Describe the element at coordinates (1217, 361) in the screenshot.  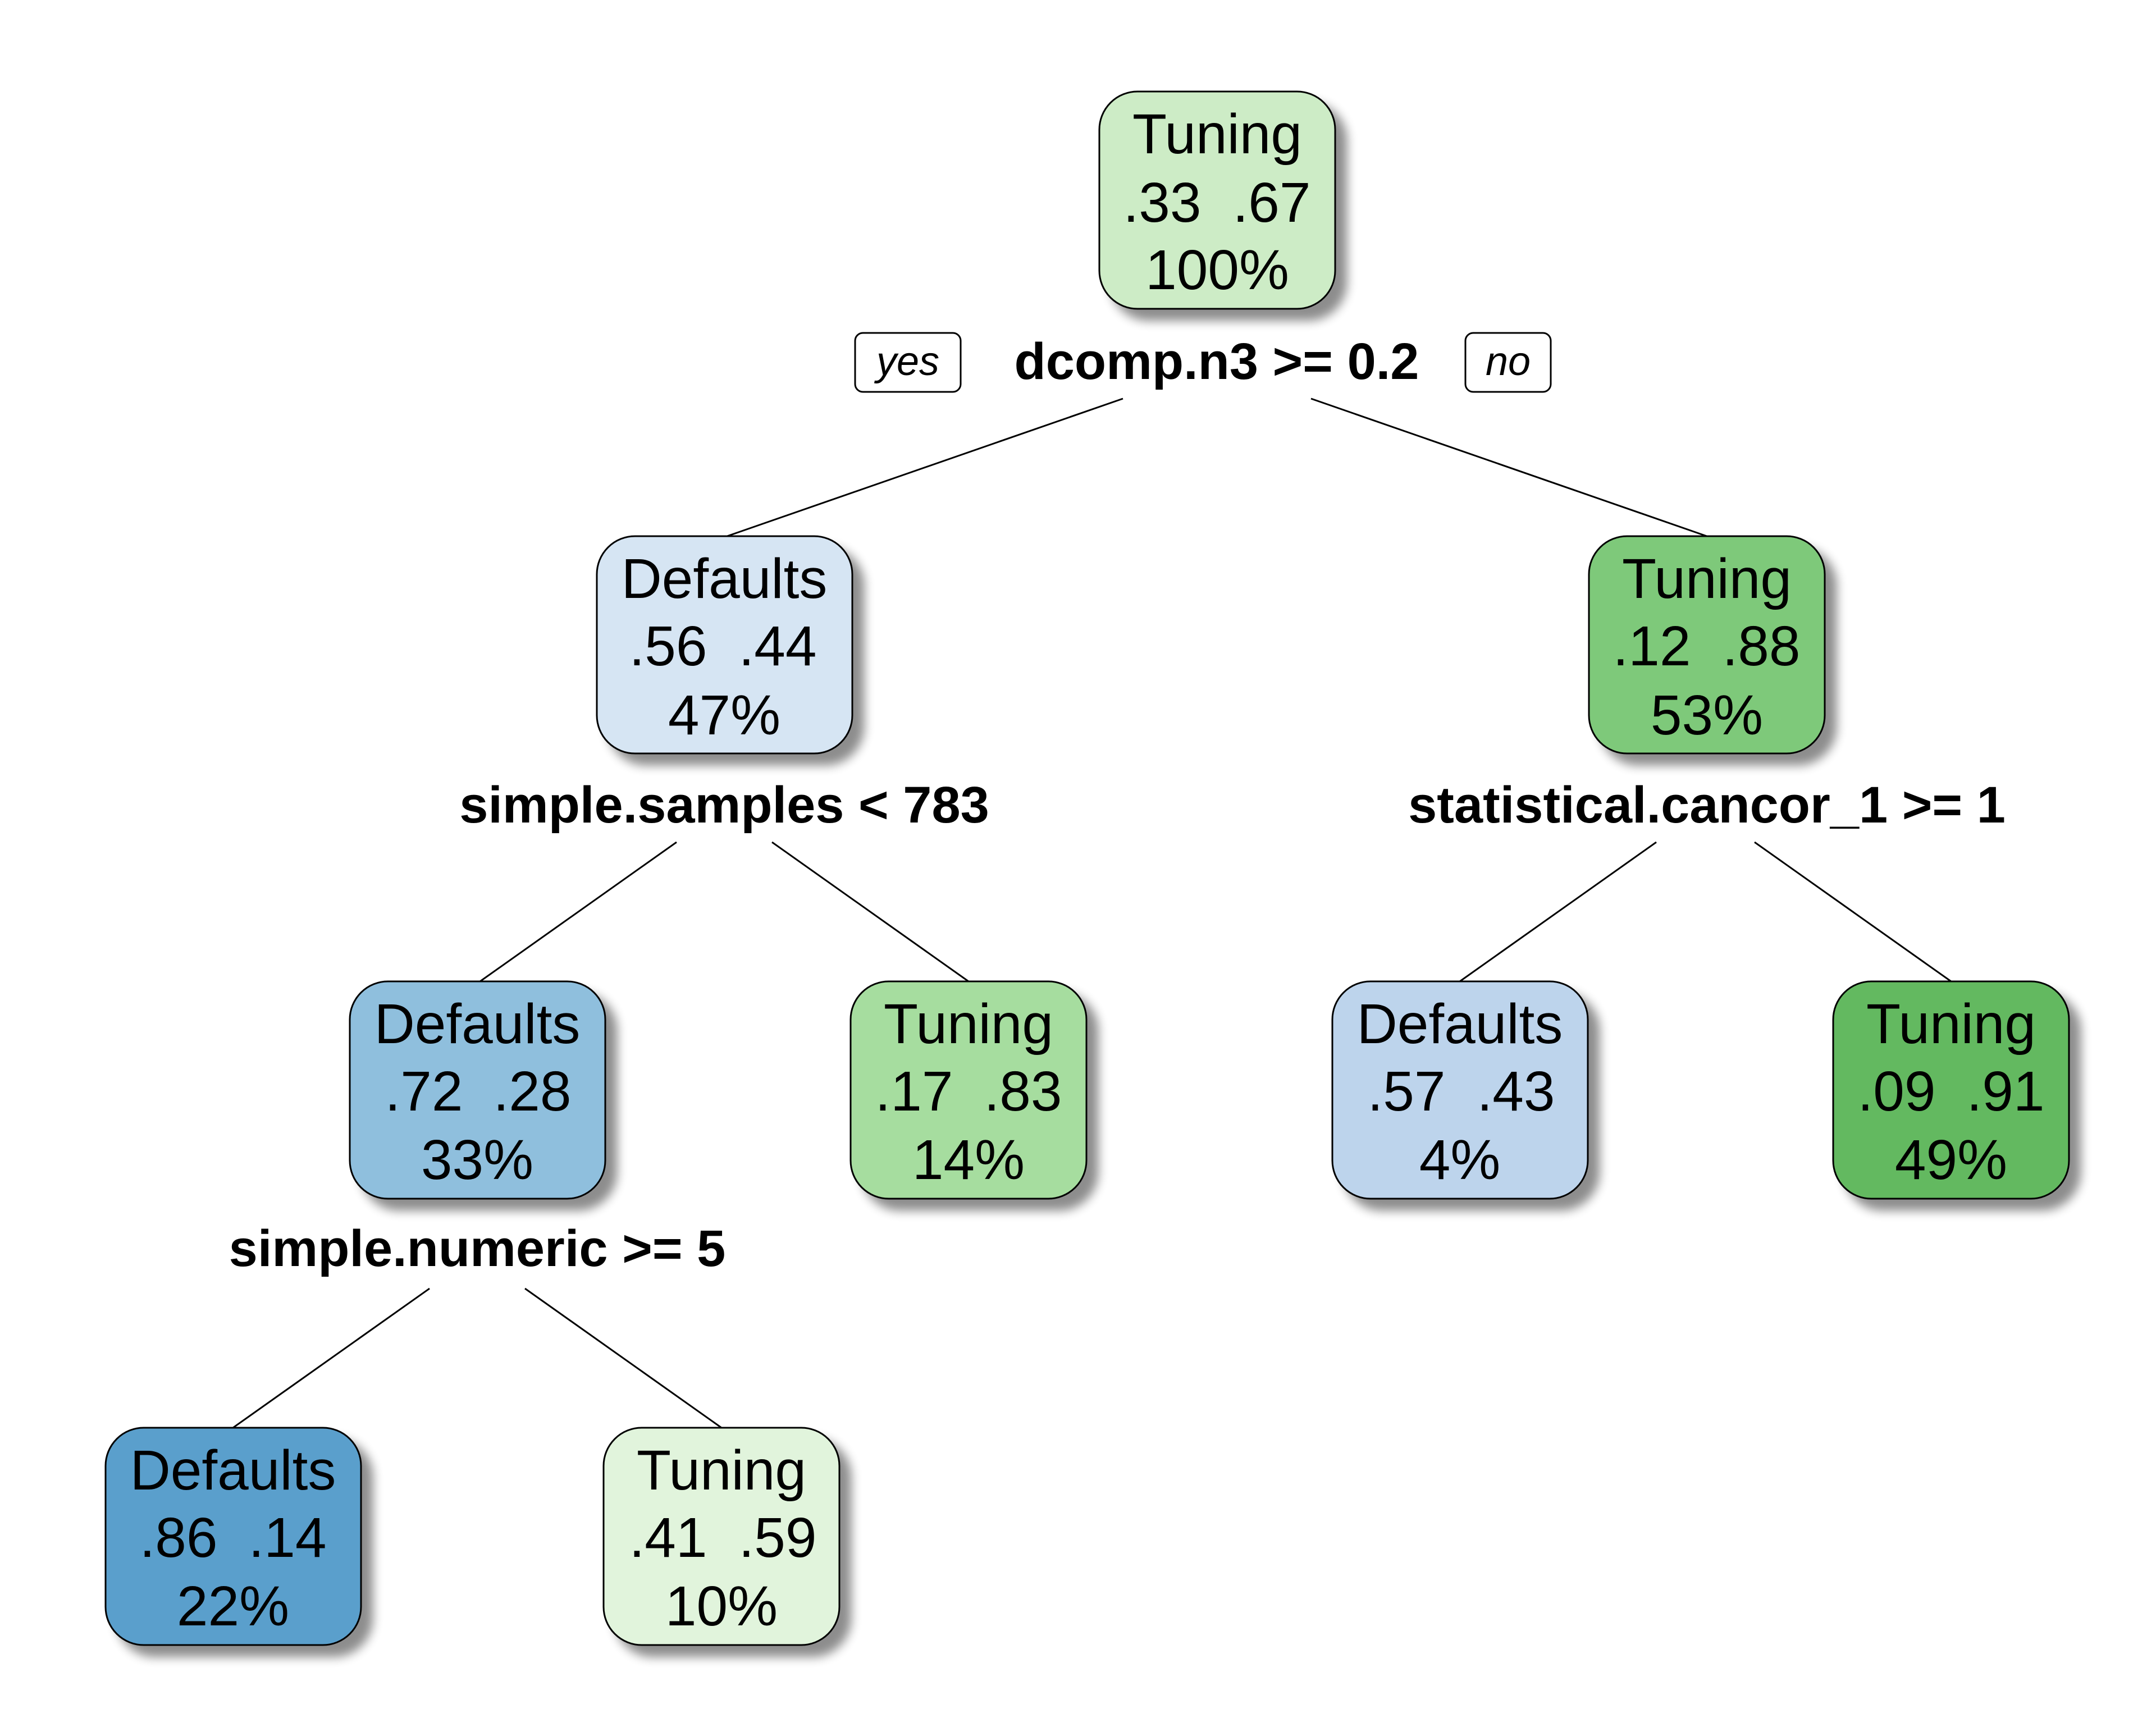
I see `split-rule-dcomp: dcomp.n3 >= 0.2` at that location.